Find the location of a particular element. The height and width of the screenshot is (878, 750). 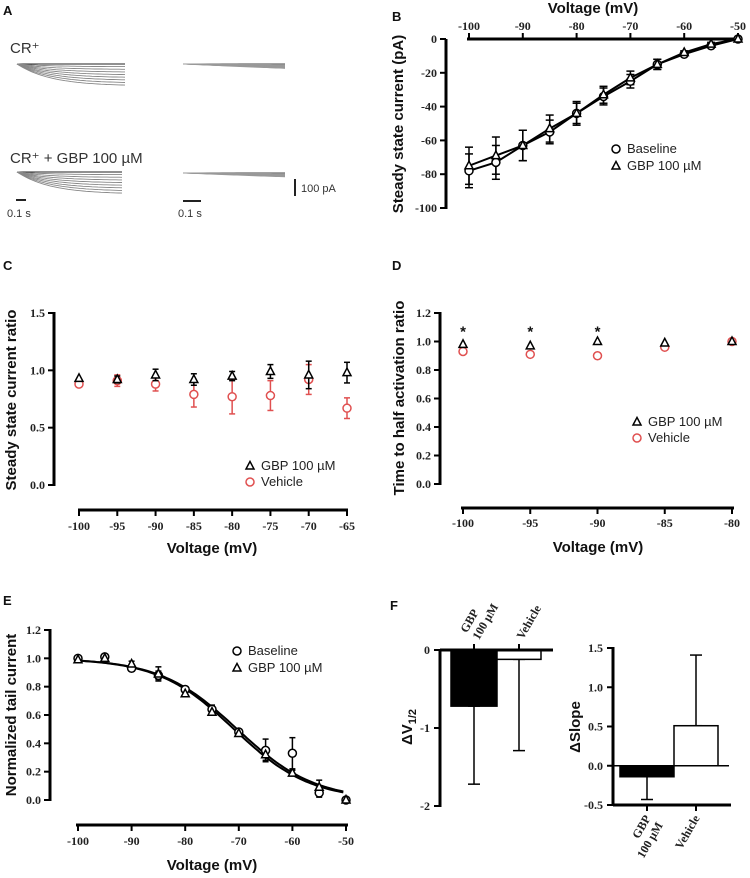

legend-label-1: Vehicle is located at coordinates (669, 437).